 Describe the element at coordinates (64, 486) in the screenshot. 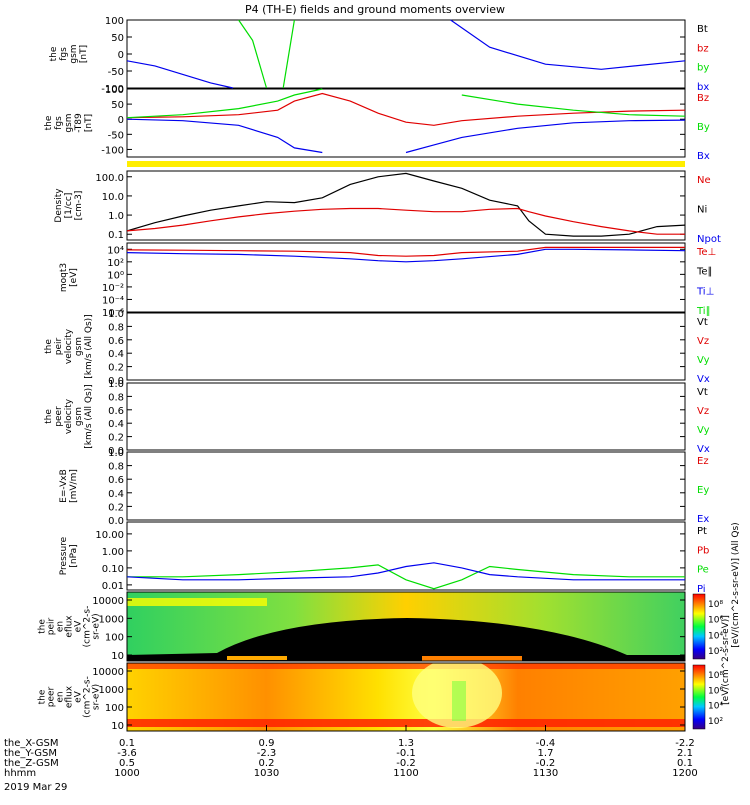

I see `y-axis-label: E=-VxB` at that location.